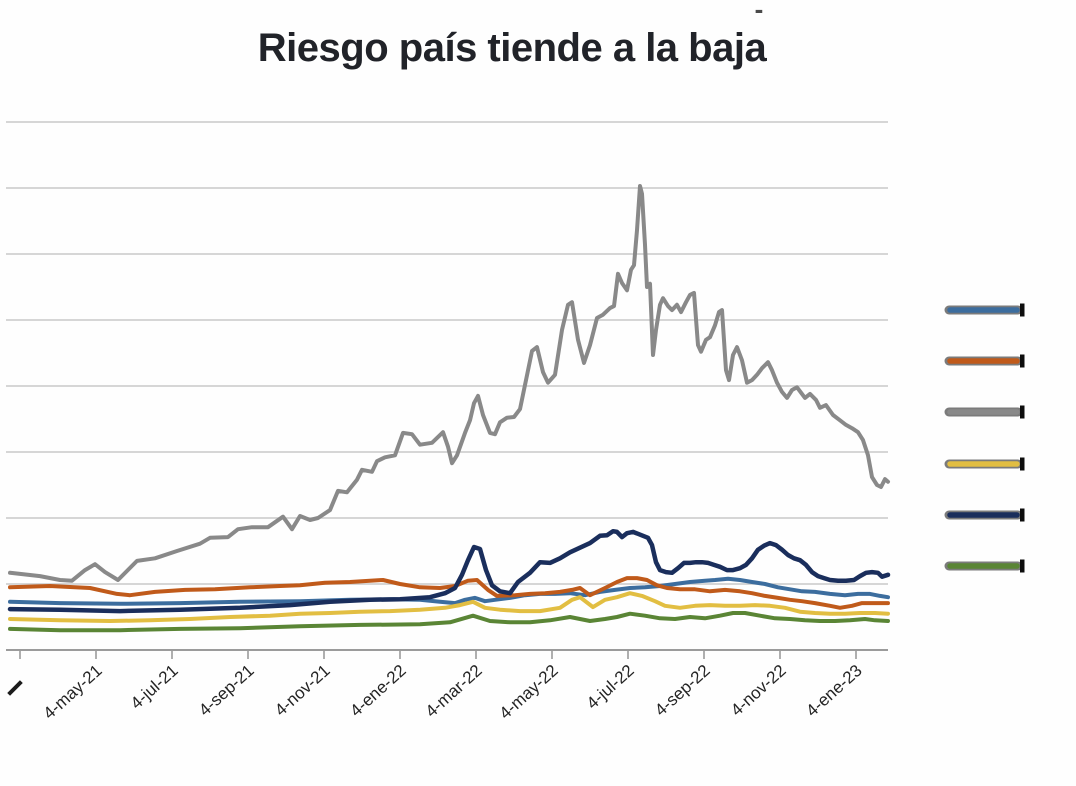 The height and width of the screenshot is (786, 1076). Describe the element at coordinates (758, 690) in the screenshot. I see `x-tick-label: 4-nov-22` at that location.